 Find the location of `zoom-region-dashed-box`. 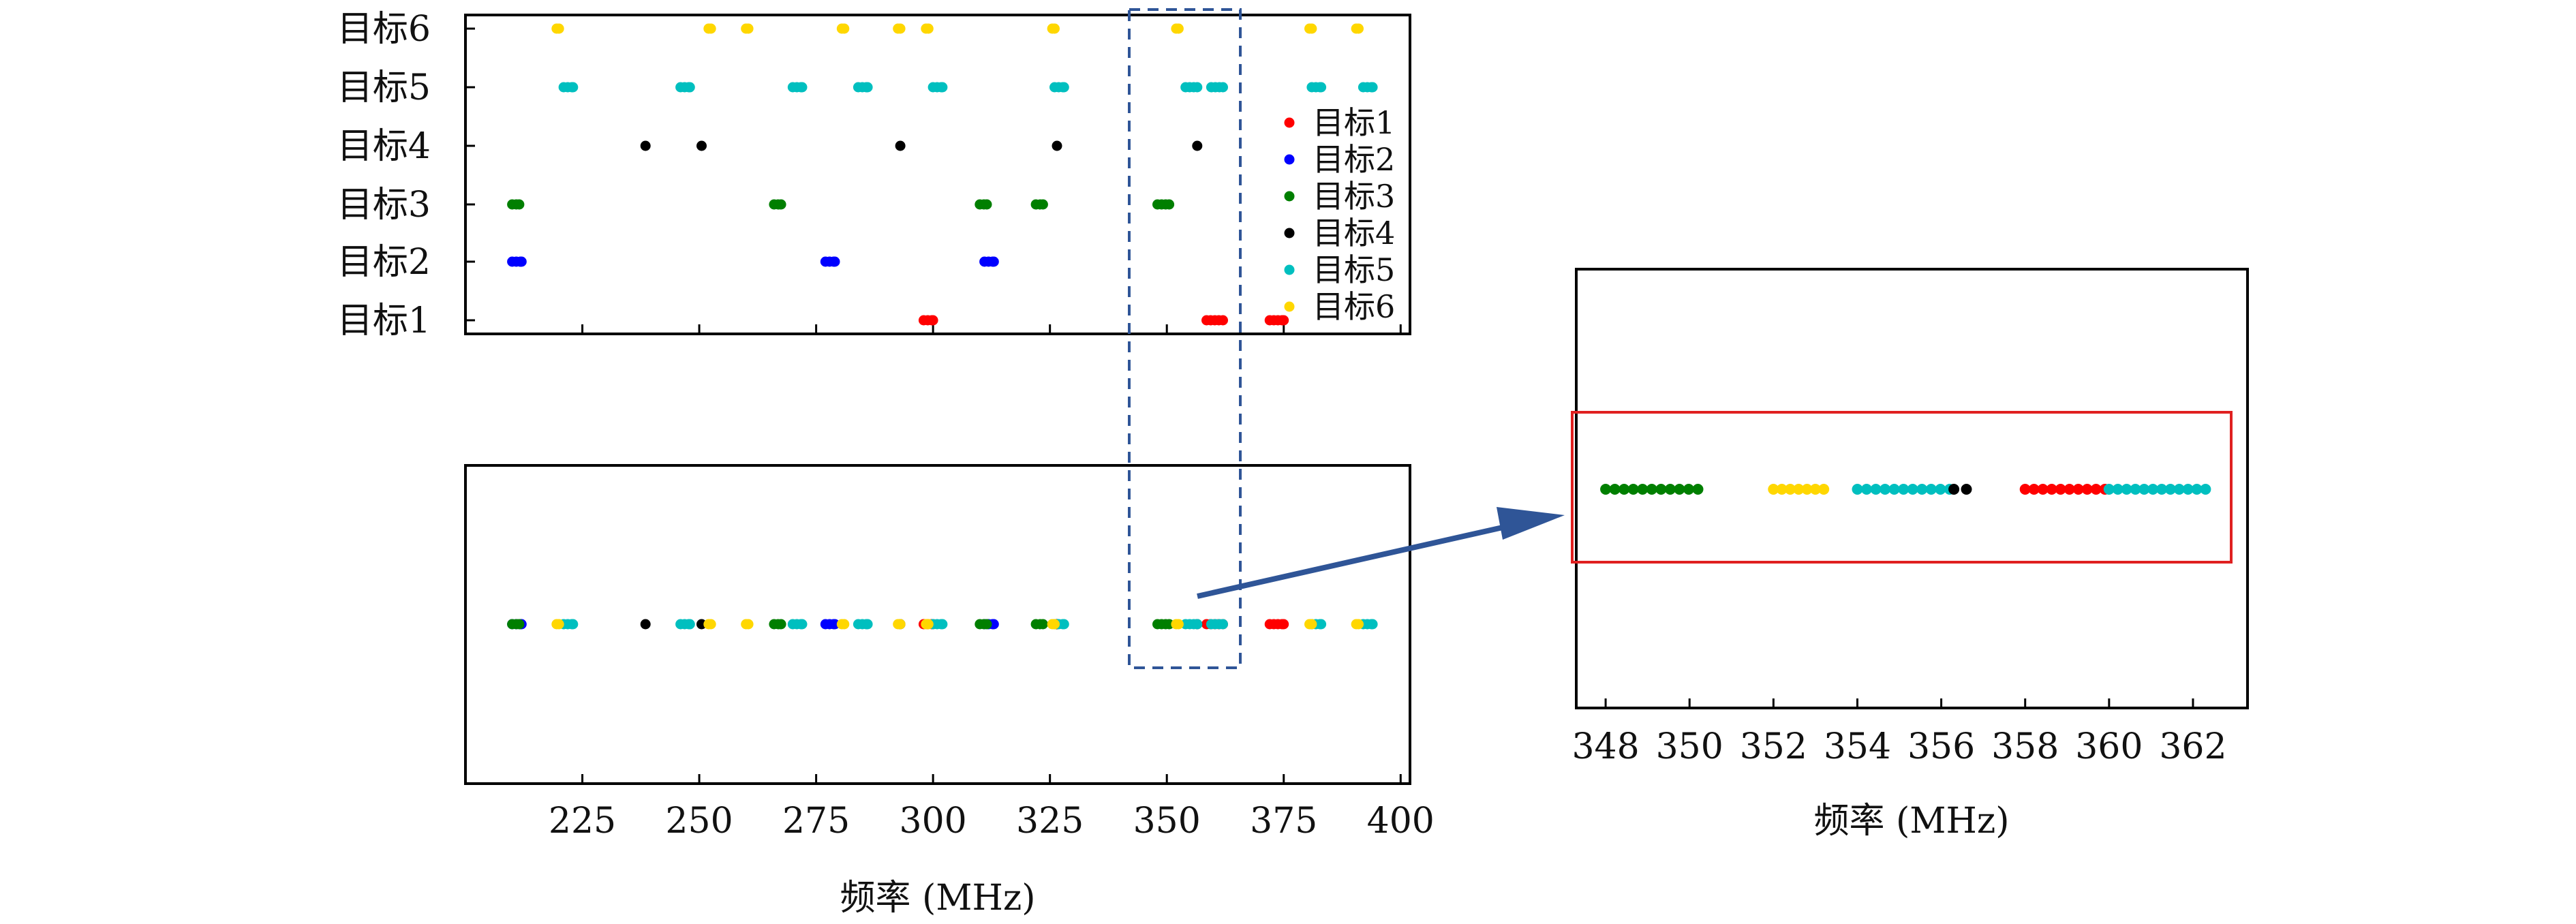

zoom-region-dashed-box is located at coordinates (1185, 338).